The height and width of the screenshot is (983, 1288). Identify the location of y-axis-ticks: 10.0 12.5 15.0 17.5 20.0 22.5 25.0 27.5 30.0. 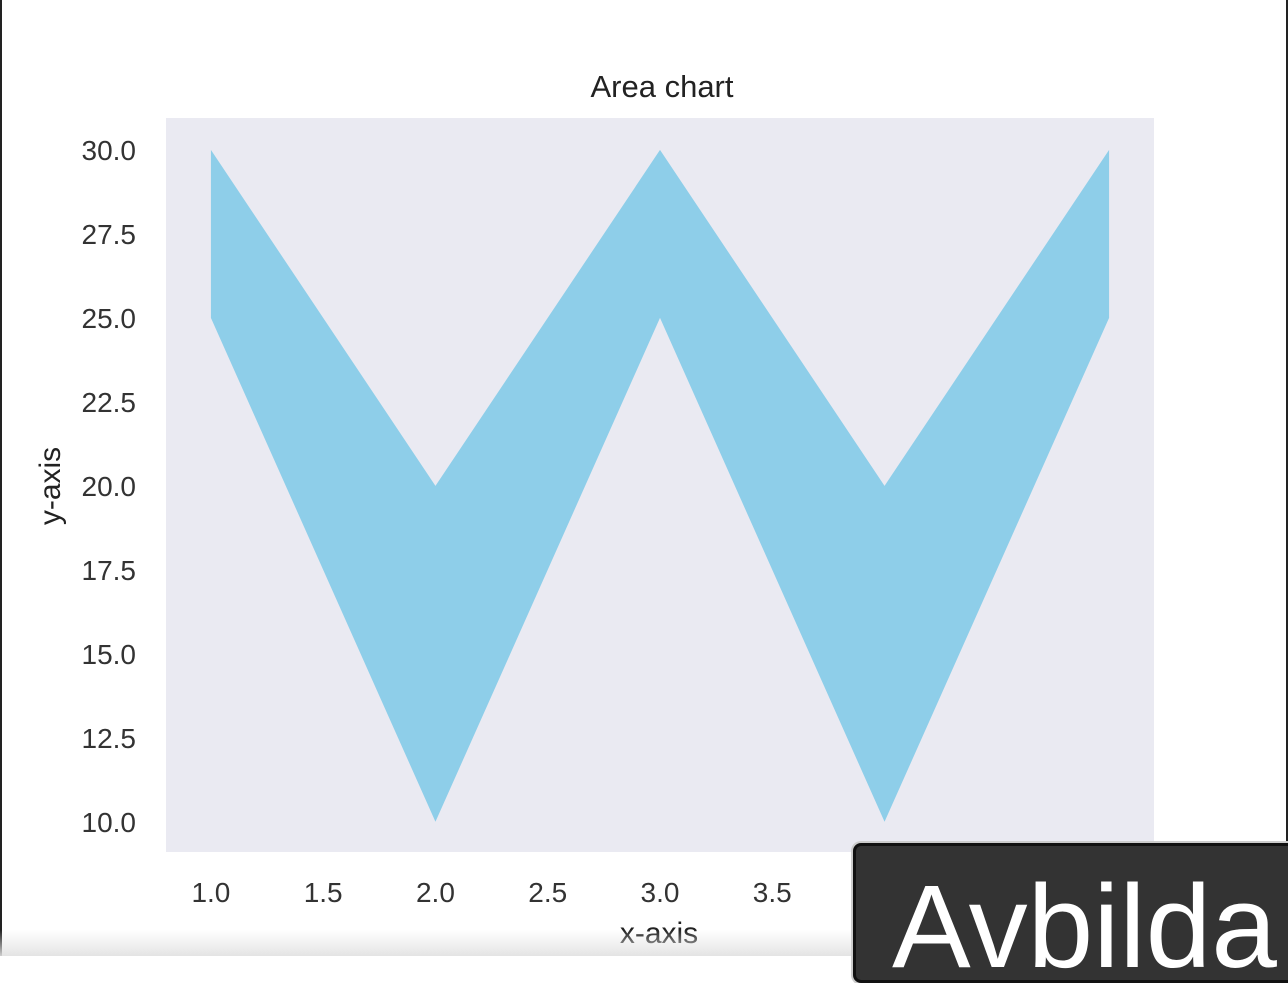
(109, 486).